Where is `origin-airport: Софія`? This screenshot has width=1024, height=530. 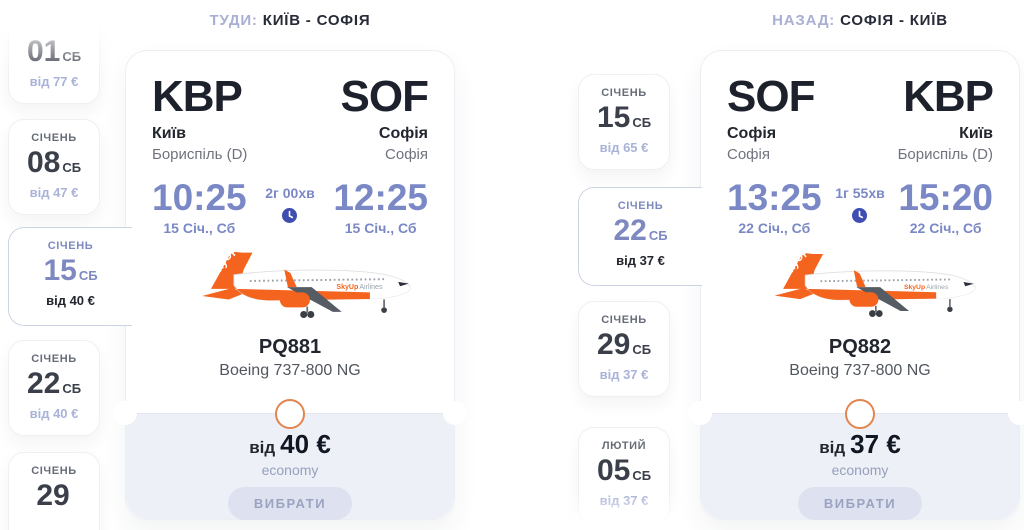
origin-airport: Софія is located at coordinates (748, 154).